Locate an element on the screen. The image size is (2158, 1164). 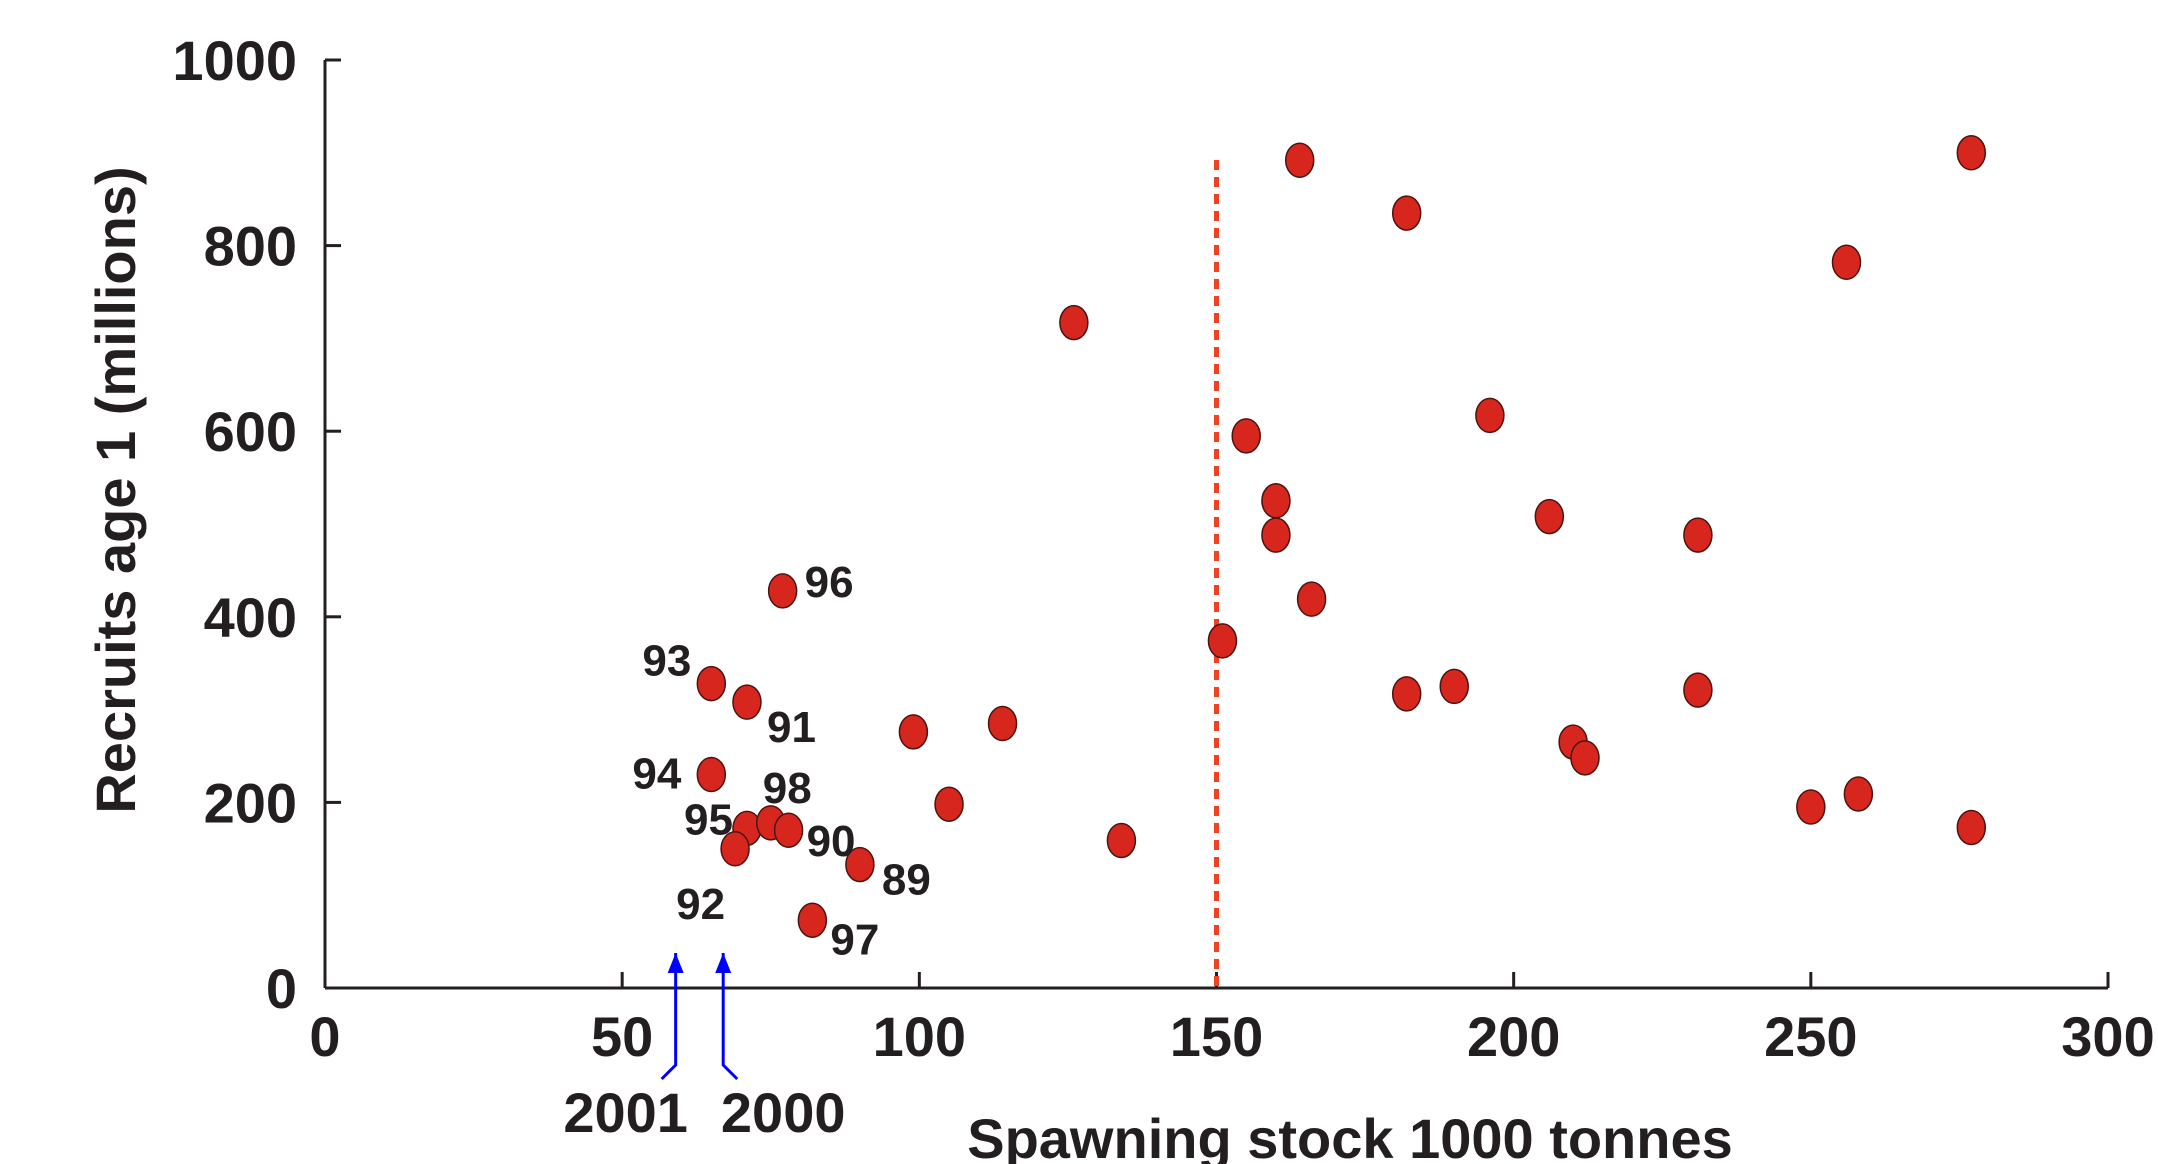
y-tick-label-800: 800 is located at coordinates (250, 246).